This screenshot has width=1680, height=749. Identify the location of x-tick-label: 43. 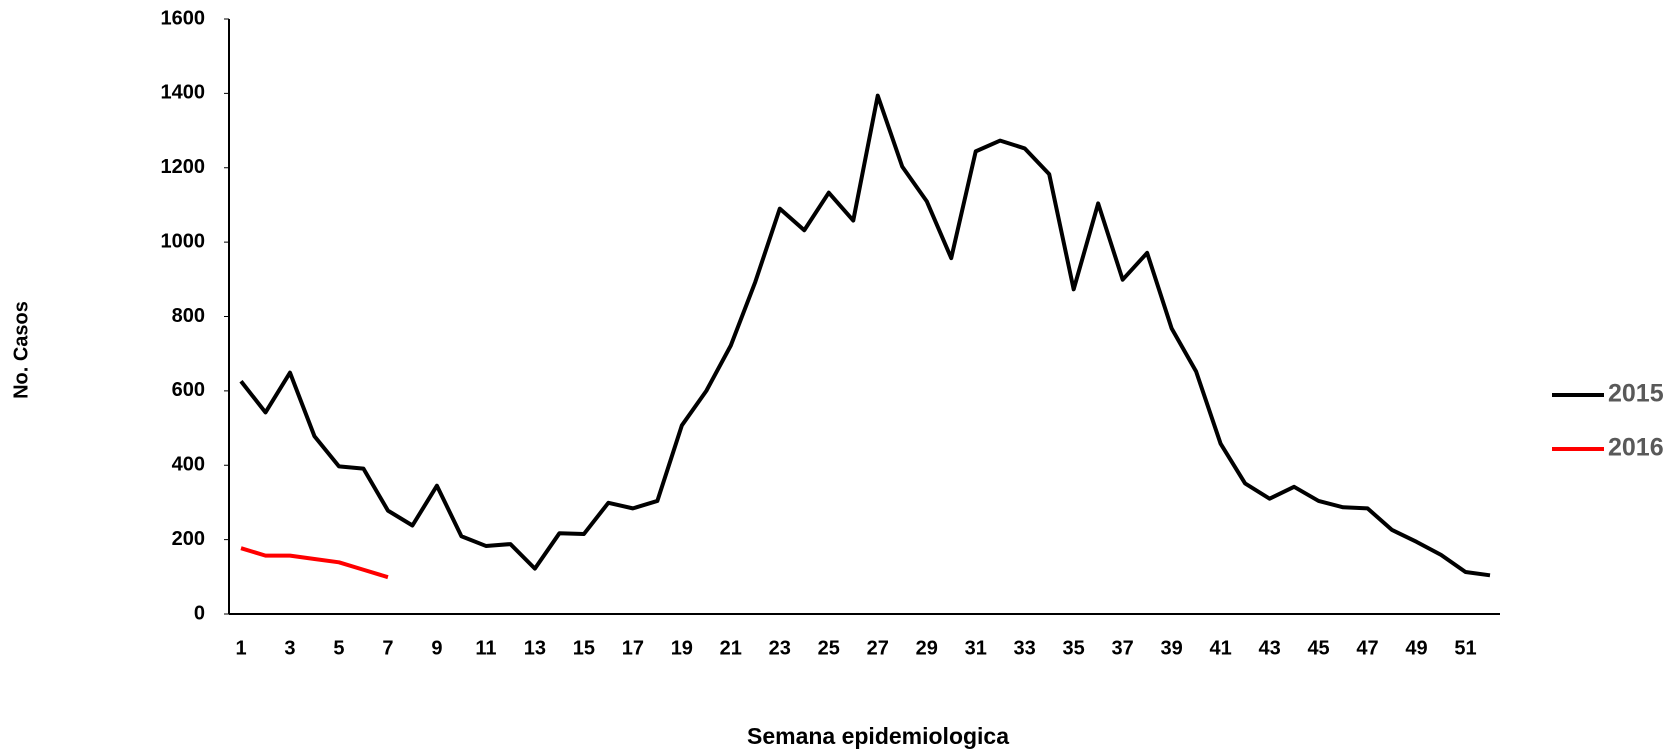
(1269, 648).